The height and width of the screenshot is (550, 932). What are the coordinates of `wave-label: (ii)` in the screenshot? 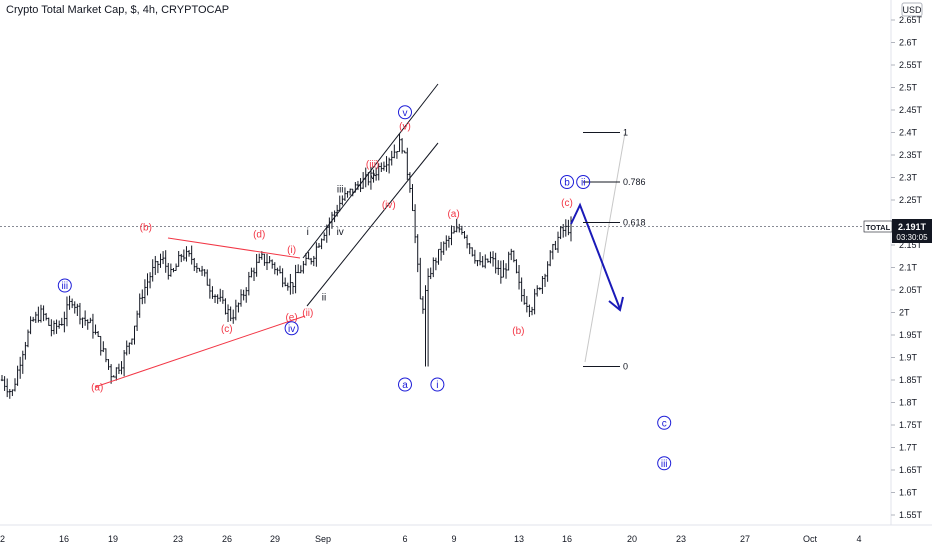 It's located at (307, 313).